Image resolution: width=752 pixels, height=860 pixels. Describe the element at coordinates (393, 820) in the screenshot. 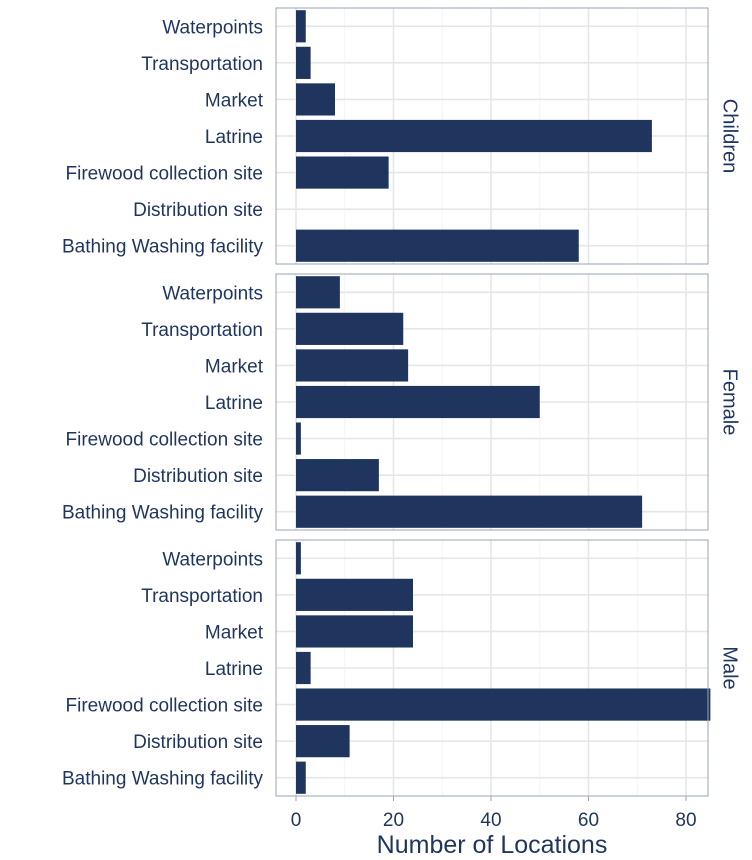

I see `x-tick-label: 20` at that location.